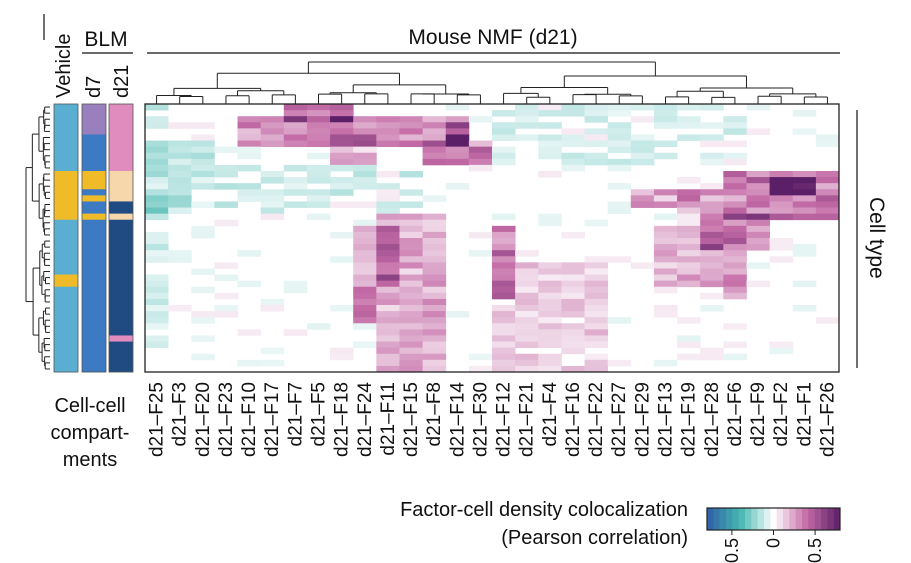 The width and height of the screenshot is (911, 563). I want to click on column-label: d21–F7, so click(295, 414).